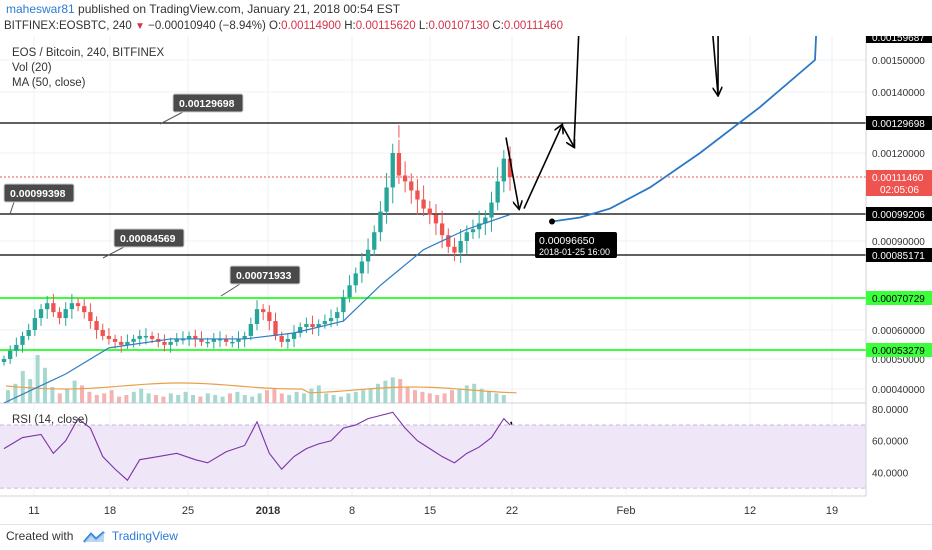 The height and width of the screenshot is (550, 932). I want to click on callout-label: 0.00071933, so click(264, 276).